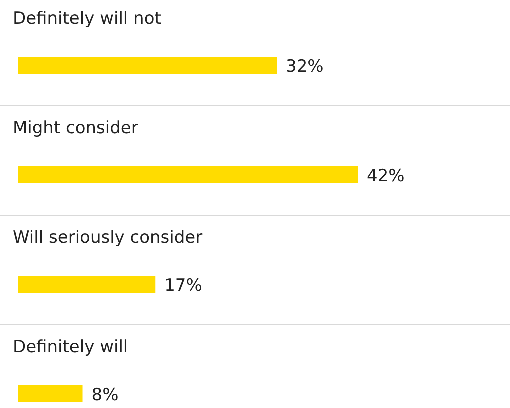  I want to click on y-tick-label: Definitely will not, so click(87, 19).